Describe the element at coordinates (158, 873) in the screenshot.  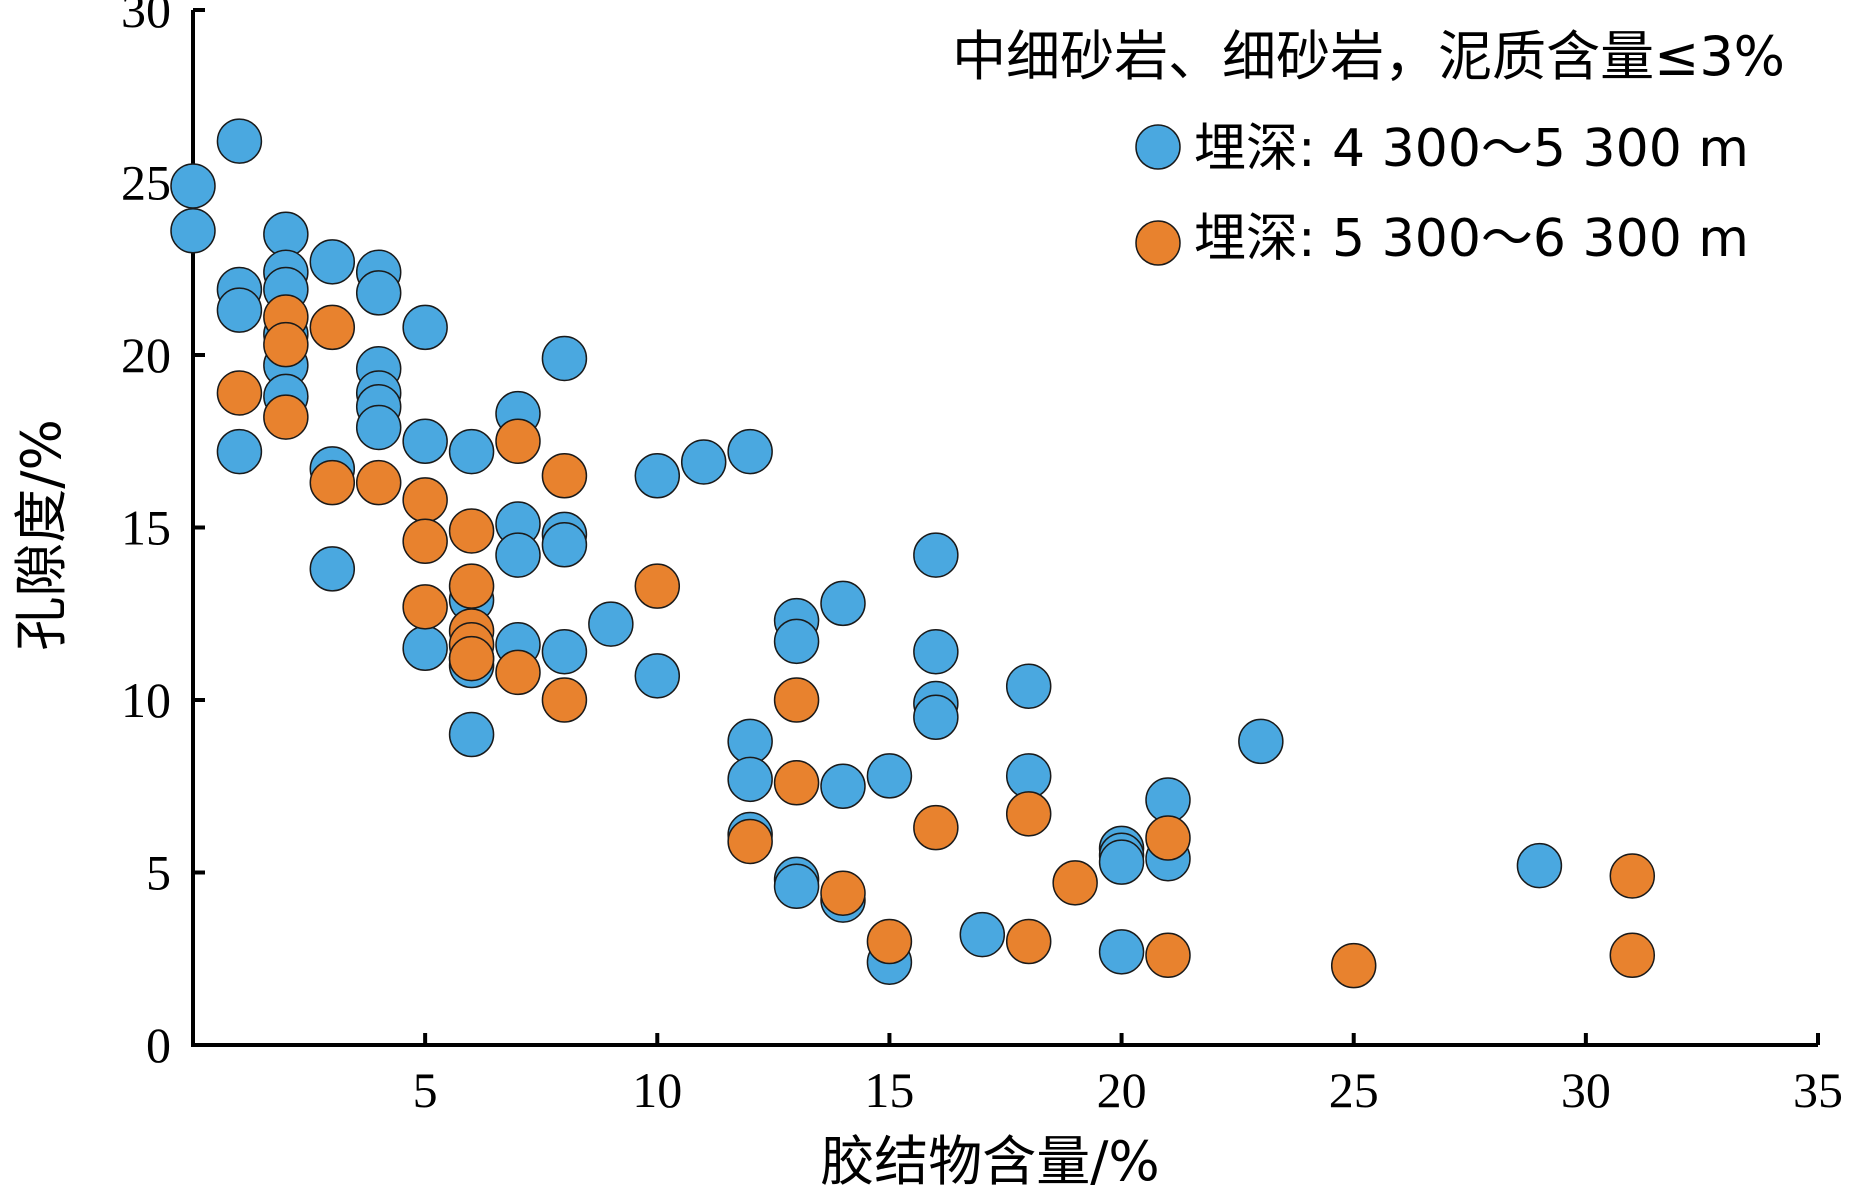
I see `y-tick-label: 5` at that location.